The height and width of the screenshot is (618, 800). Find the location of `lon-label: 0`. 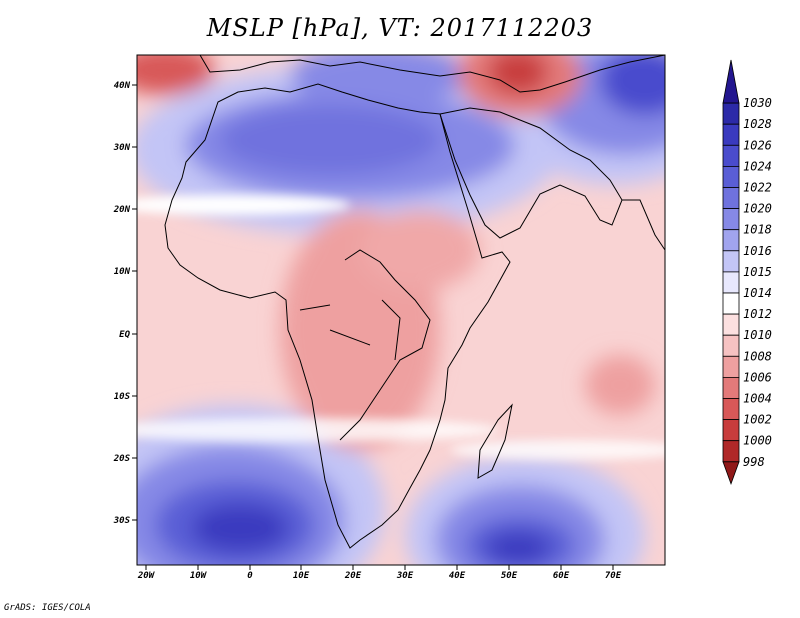

lon-label: 0 is located at coordinates (250, 576).